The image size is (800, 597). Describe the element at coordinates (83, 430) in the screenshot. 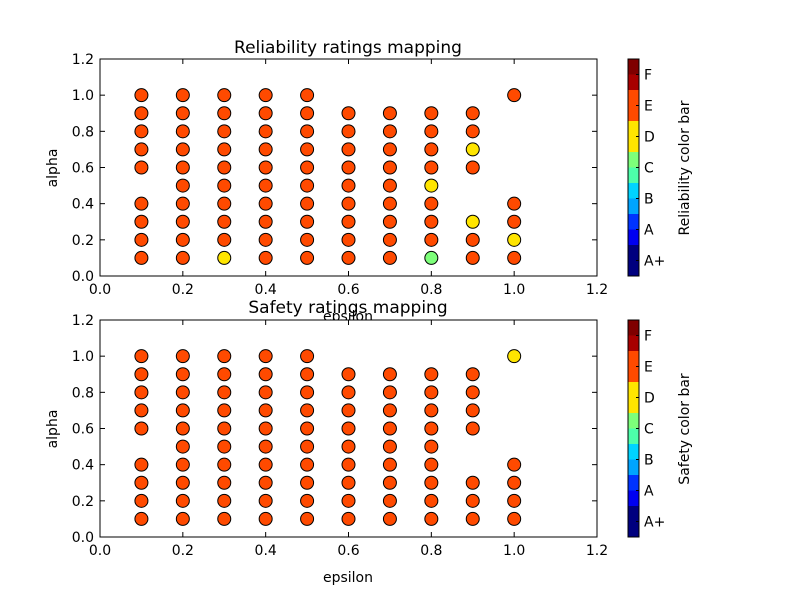

I see `safety-y-tick-label: 0.6` at that location.